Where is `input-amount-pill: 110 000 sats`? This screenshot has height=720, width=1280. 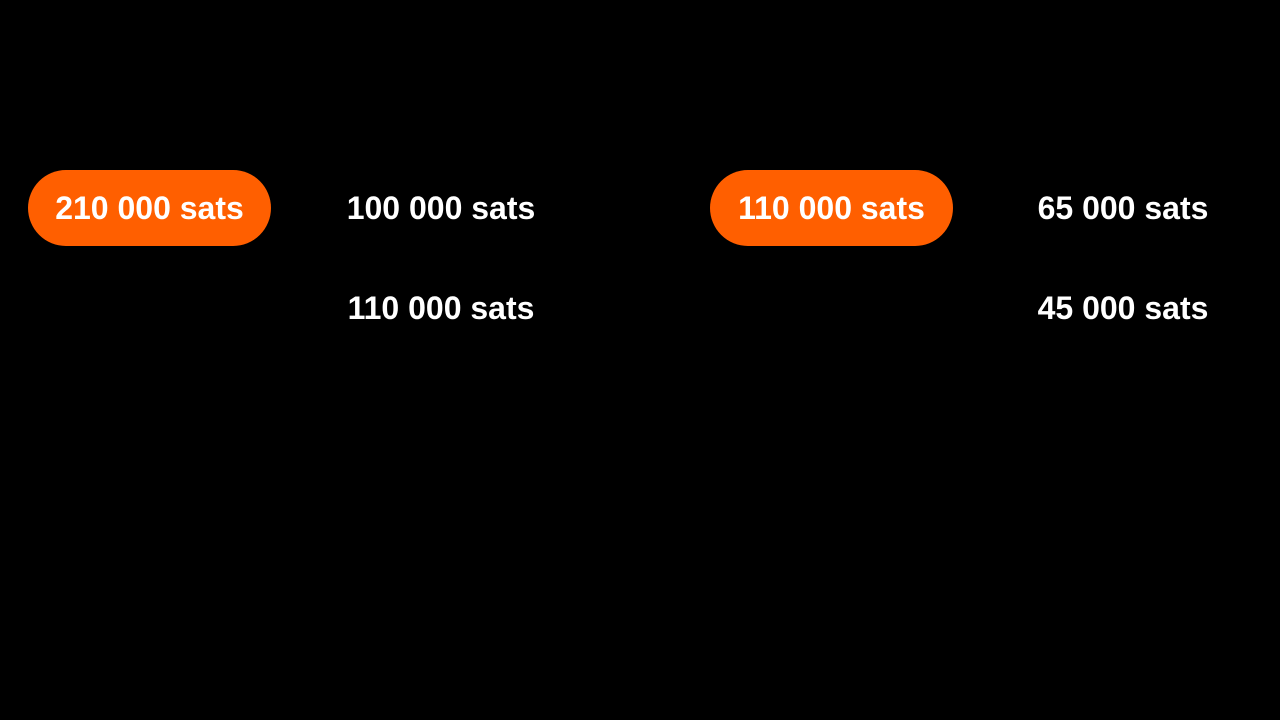 input-amount-pill: 110 000 sats is located at coordinates (831, 208).